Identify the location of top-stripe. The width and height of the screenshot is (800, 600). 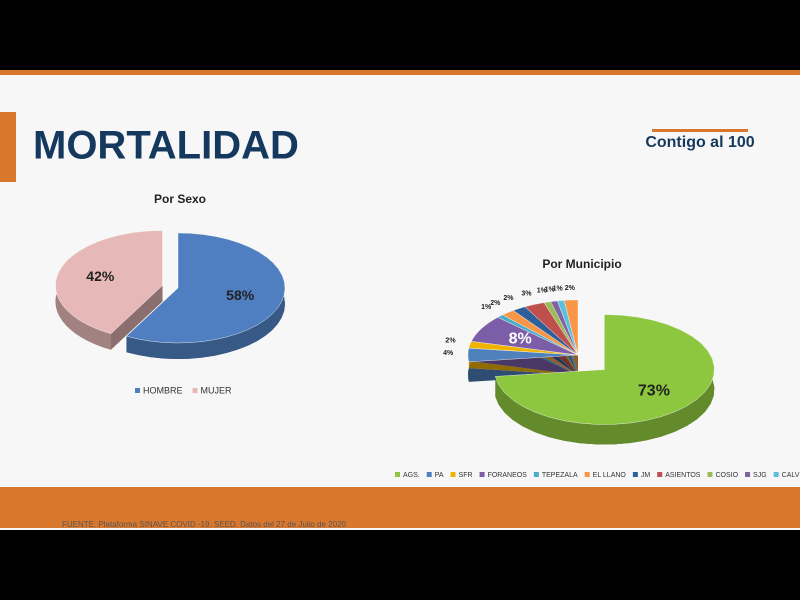
(400, 72).